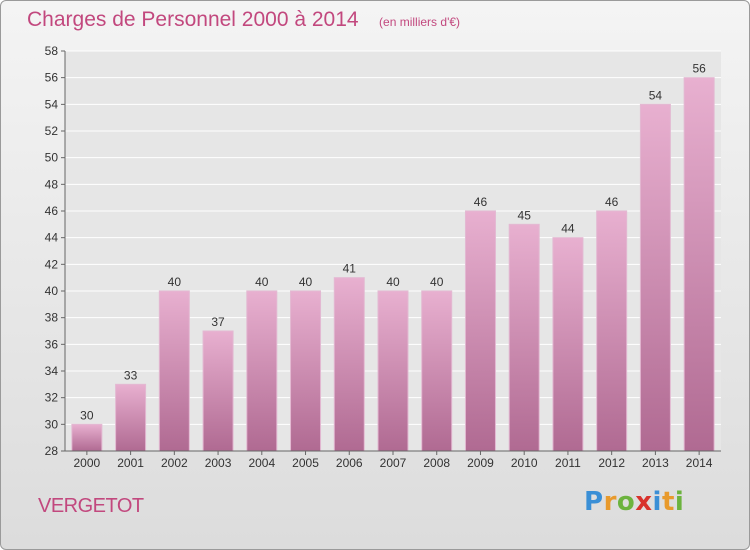  I want to click on x-tick-label: 2005, so click(305, 463).